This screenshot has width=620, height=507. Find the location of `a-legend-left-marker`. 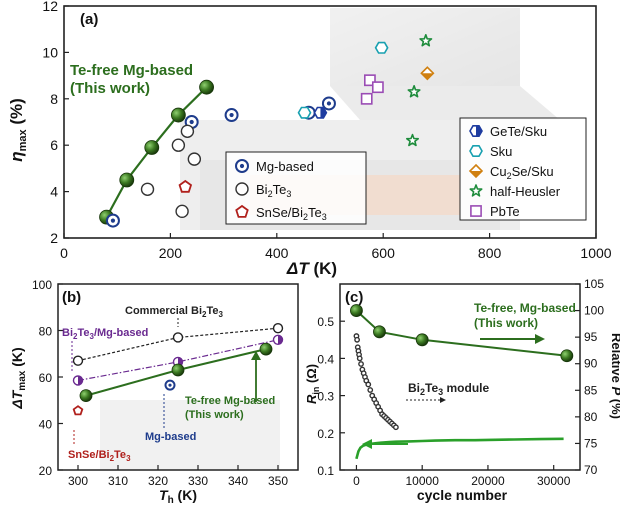

a-legend-left-marker is located at coordinates (242, 211).